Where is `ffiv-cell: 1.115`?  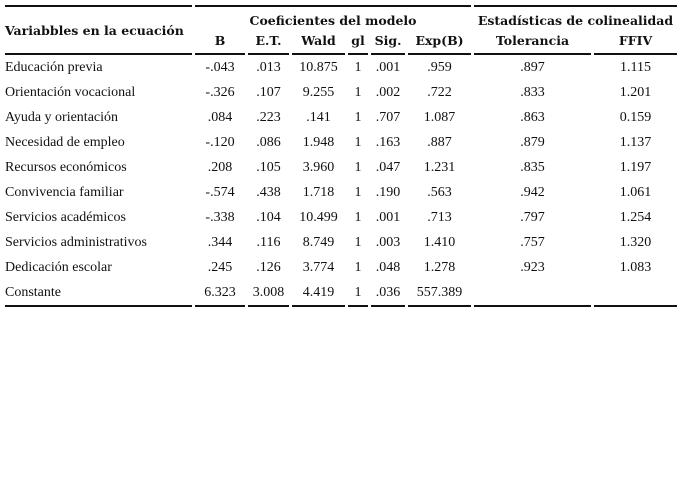 ffiv-cell: 1.115 is located at coordinates (635, 67).